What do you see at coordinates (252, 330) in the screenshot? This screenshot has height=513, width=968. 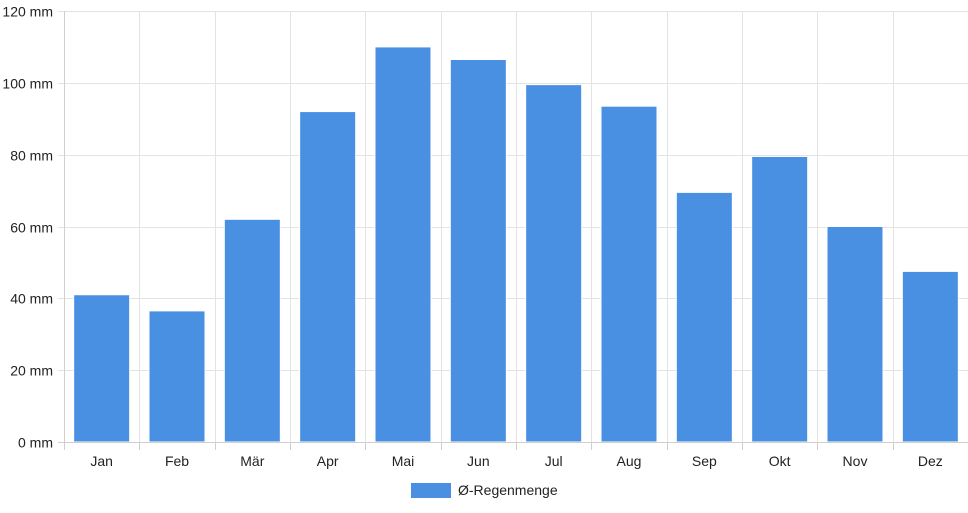 I see `bar-mär` at bounding box center [252, 330].